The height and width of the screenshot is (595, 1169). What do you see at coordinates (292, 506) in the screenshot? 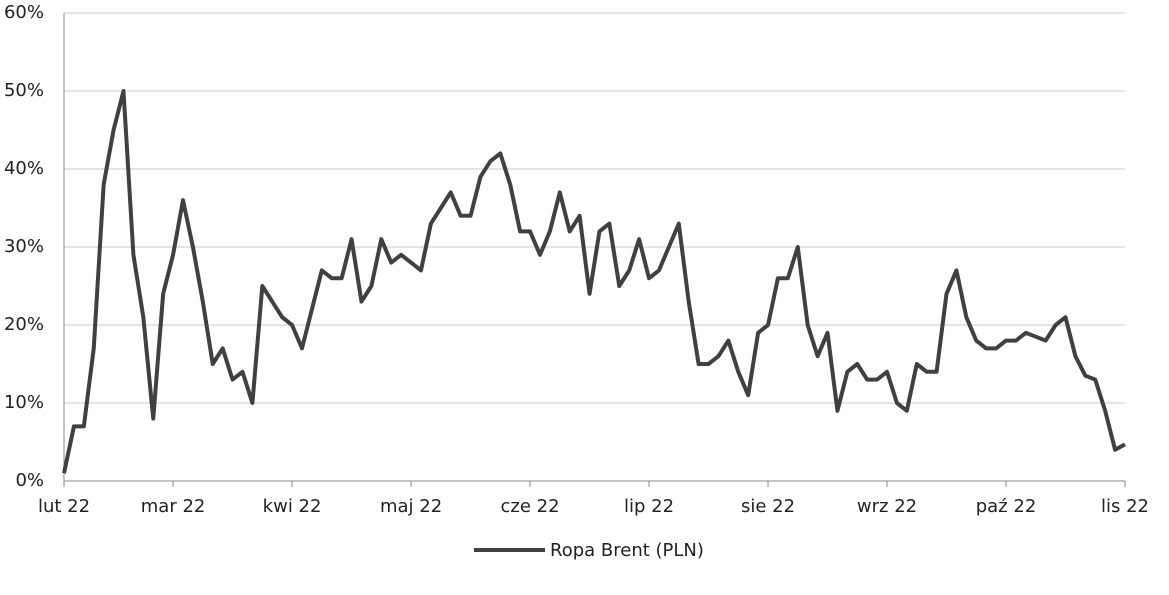
I see `x-tick-label: kwi 22` at bounding box center [292, 506].